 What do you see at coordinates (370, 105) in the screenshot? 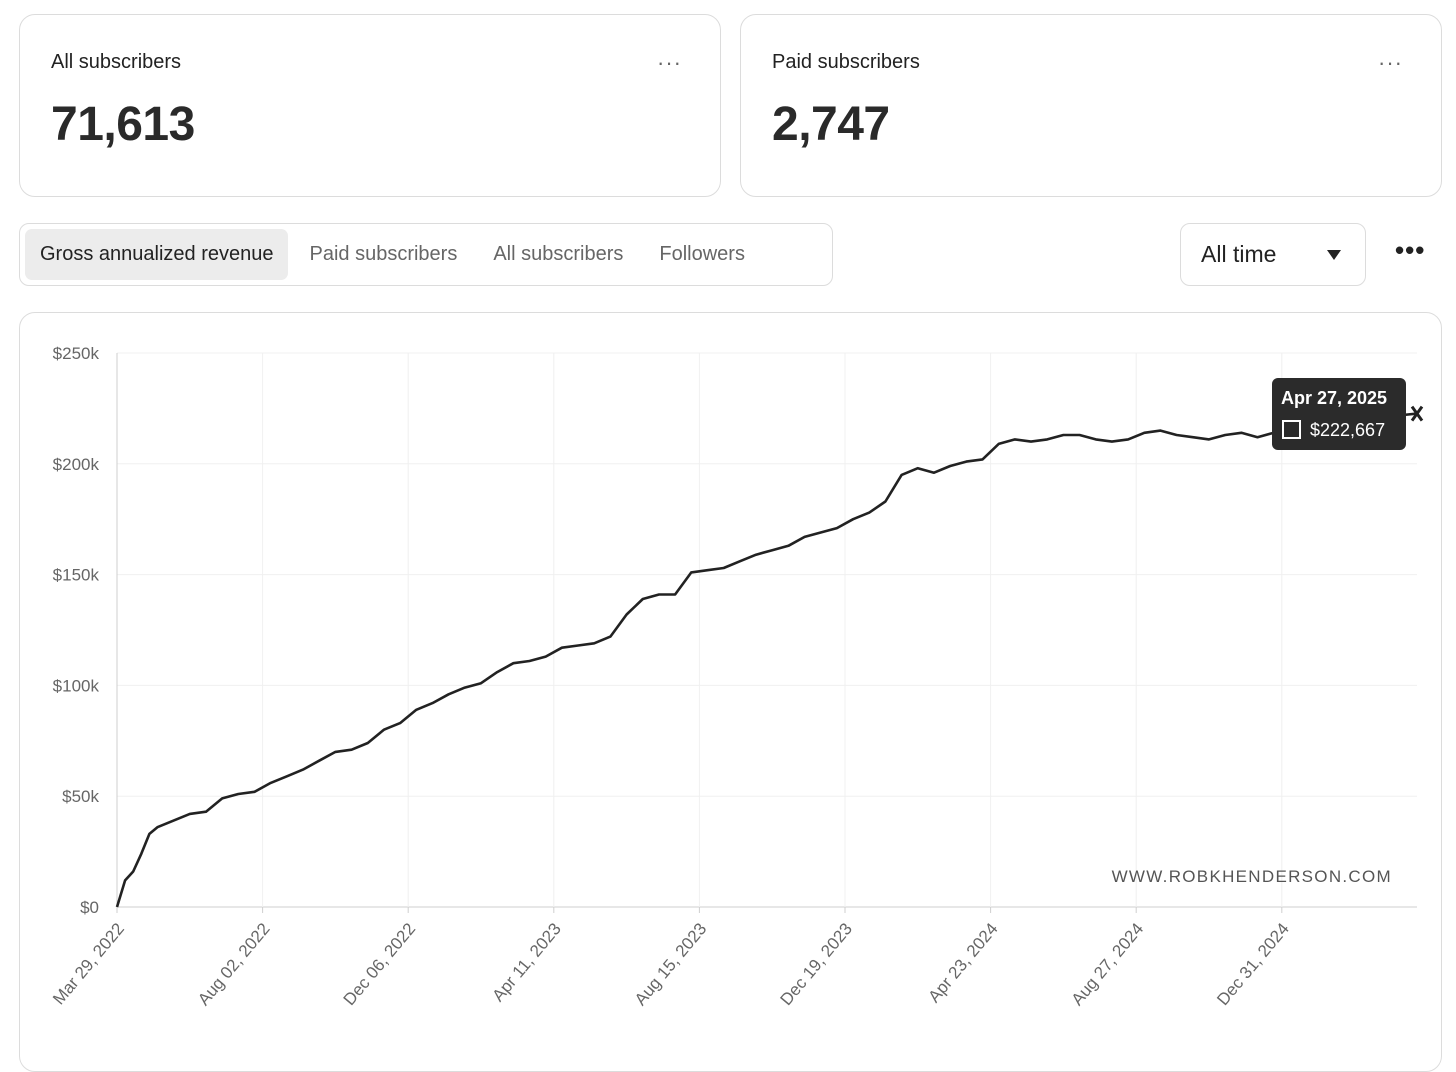
I see `all-subscribers-card: All subscribers 71,613 ···` at bounding box center [370, 105].